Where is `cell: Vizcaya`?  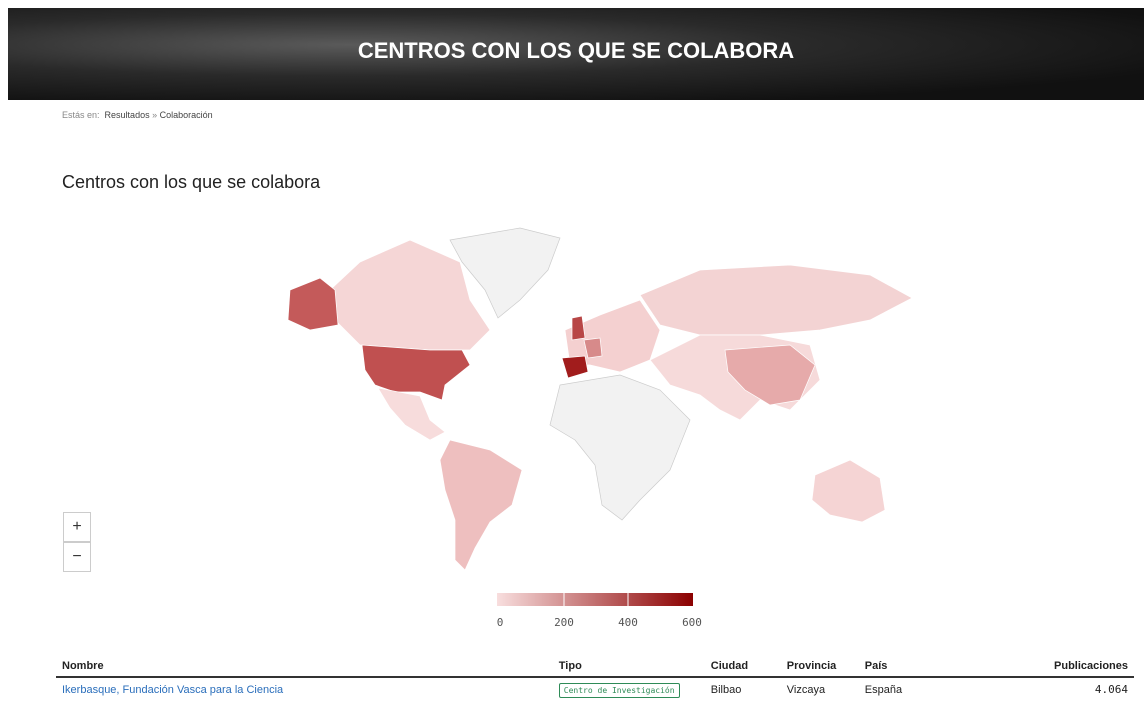
cell: Vizcaya is located at coordinates (806, 689).